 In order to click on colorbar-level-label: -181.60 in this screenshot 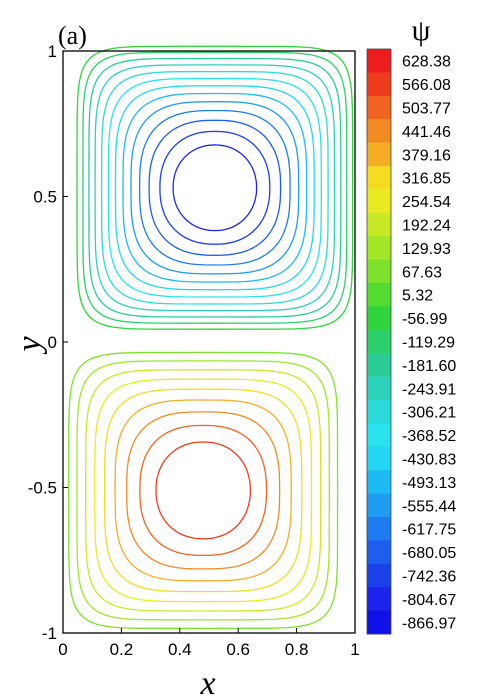, I will do `click(429, 366)`.